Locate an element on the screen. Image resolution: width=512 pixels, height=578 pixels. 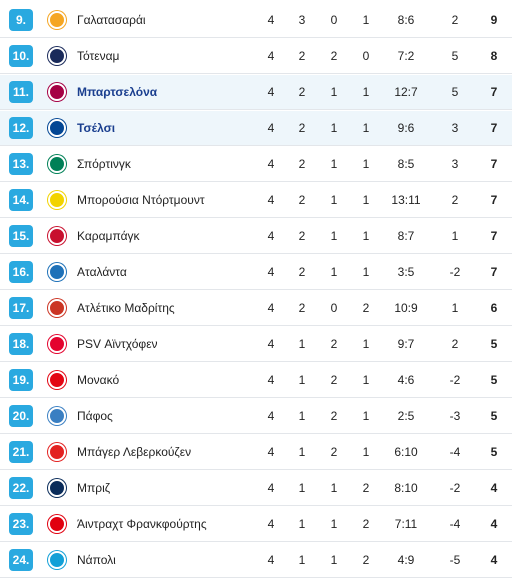
team-name-link: Καραμπάγκ is located at coordinates (108, 236).